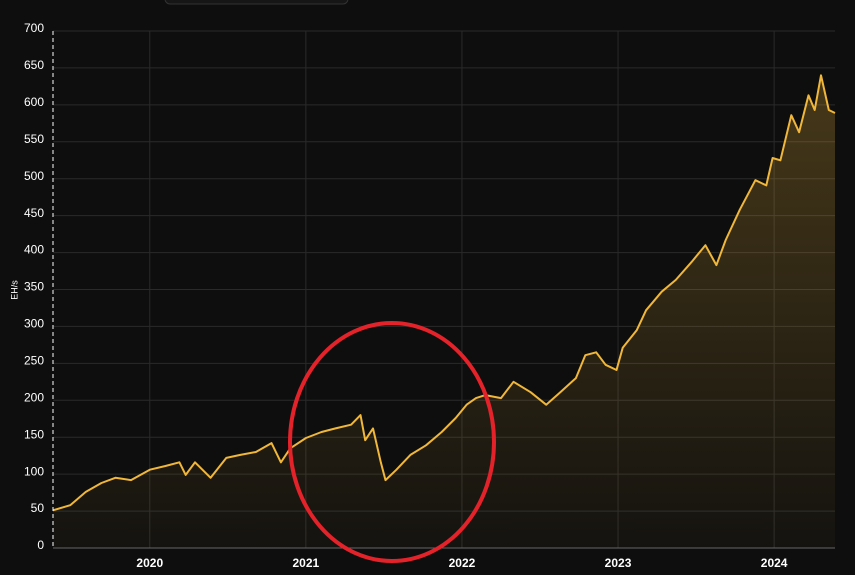  What do you see at coordinates (40, 545) in the screenshot?
I see `y-tick-label: 0` at bounding box center [40, 545].